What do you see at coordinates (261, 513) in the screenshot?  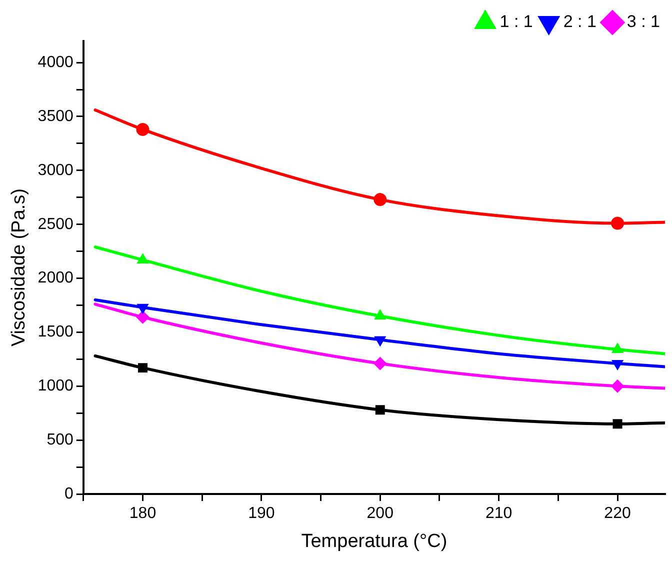 I see `x-tick-label: 190` at bounding box center [261, 513].